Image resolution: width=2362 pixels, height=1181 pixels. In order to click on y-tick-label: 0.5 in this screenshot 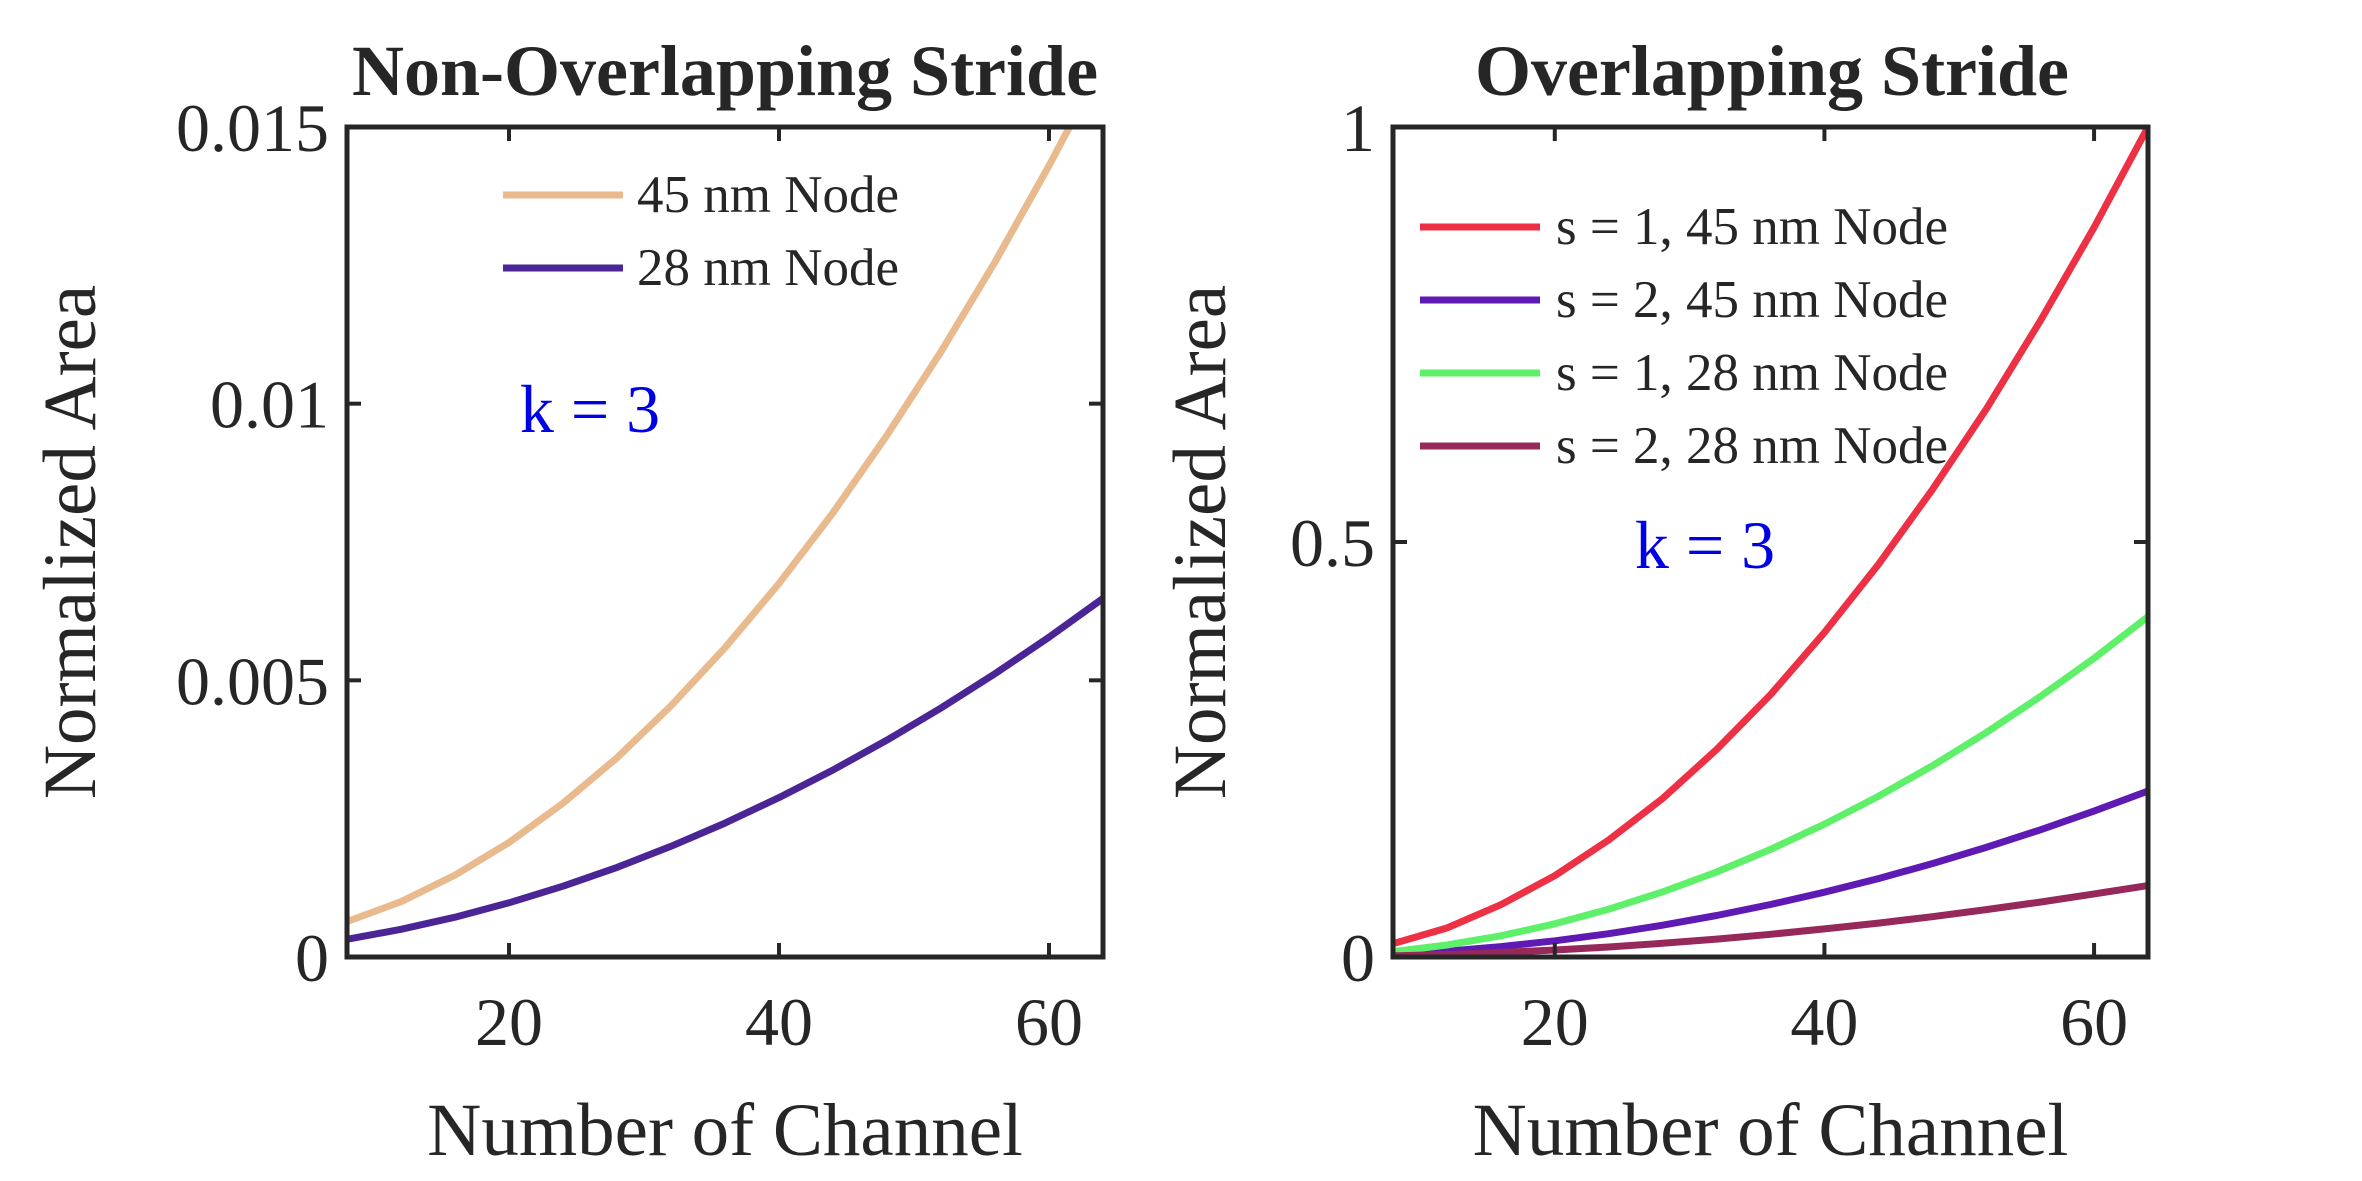, I will do `click(1332, 543)`.